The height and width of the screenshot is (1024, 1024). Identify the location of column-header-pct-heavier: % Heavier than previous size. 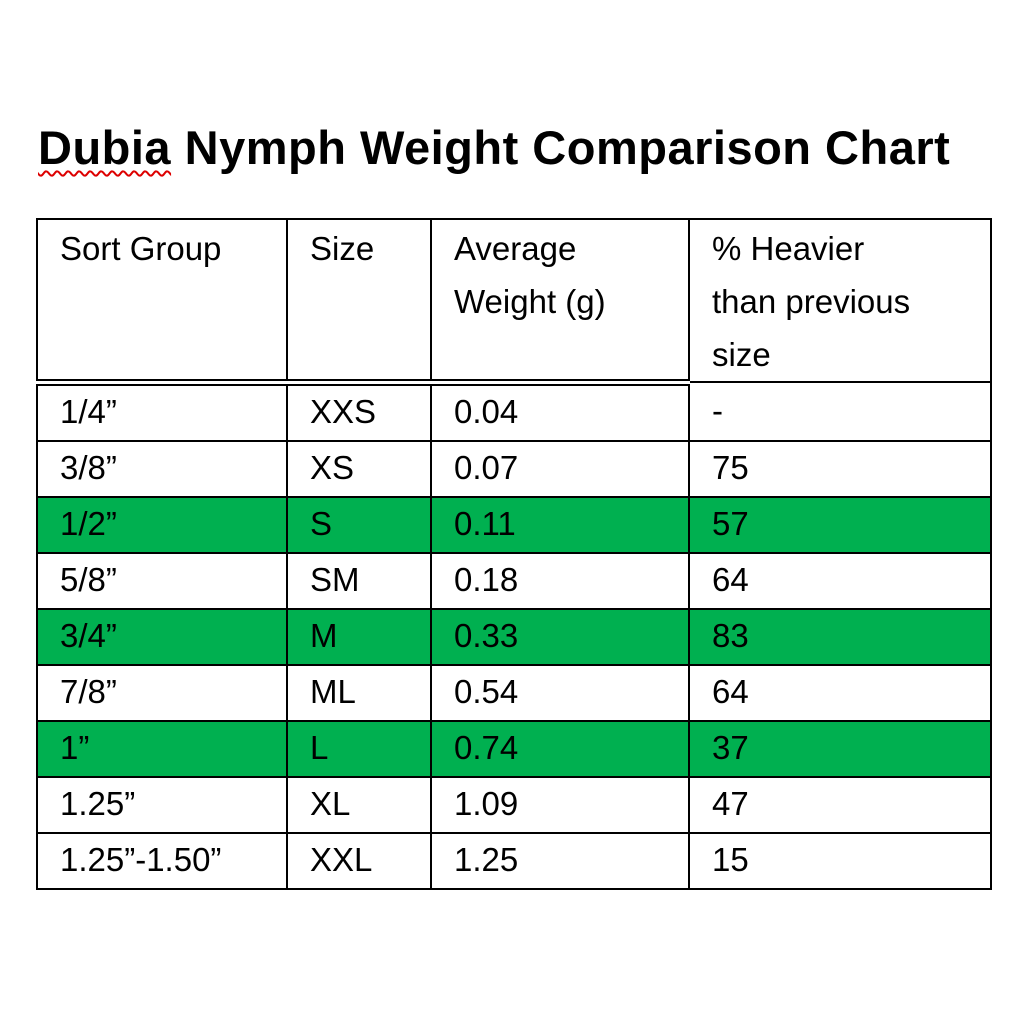
(840, 300).